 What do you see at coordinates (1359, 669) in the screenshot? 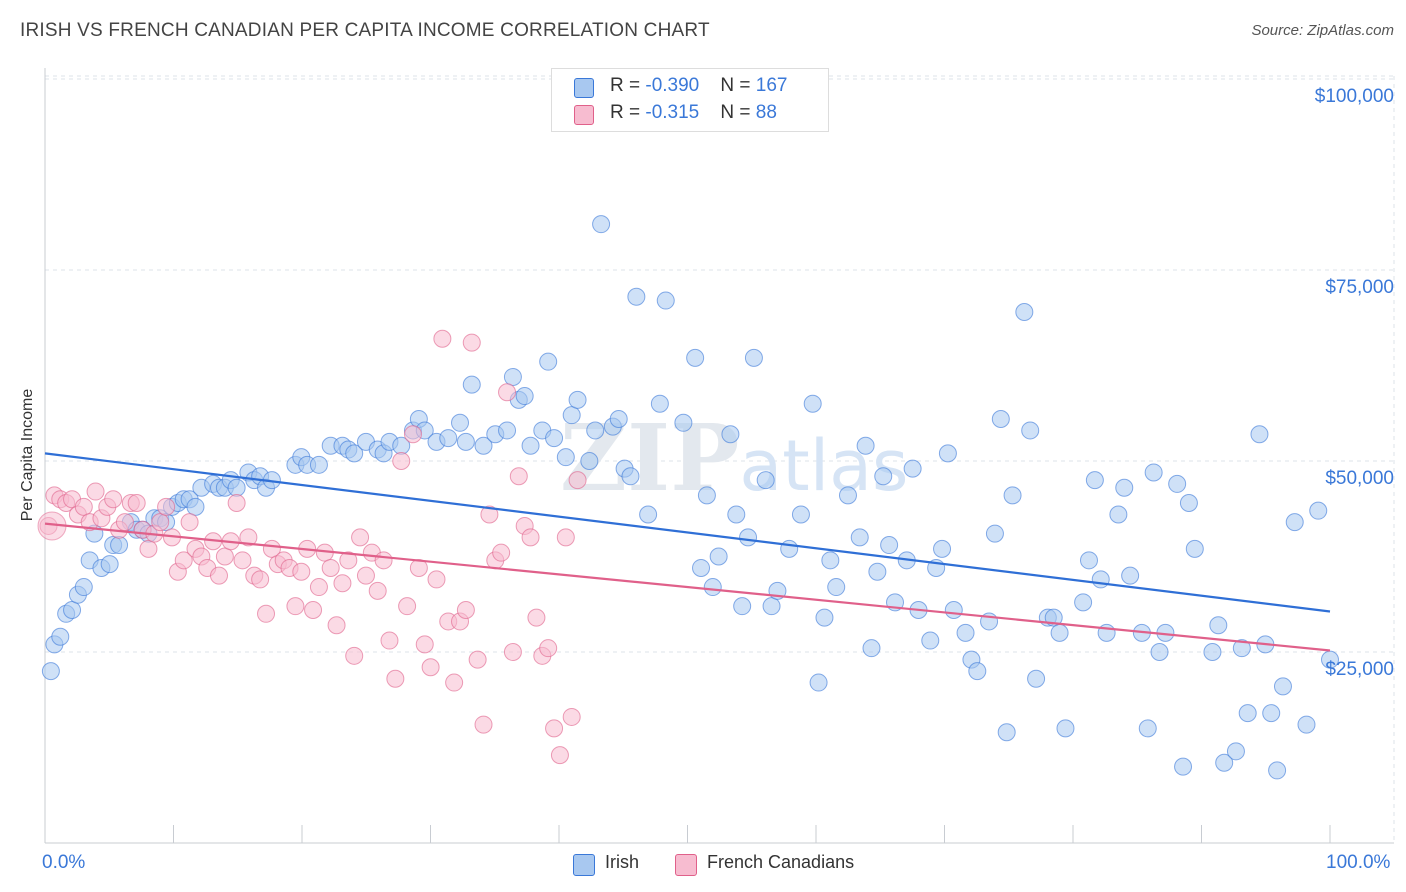
I see `y-tick-label: $25,000` at bounding box center [1359, 669].